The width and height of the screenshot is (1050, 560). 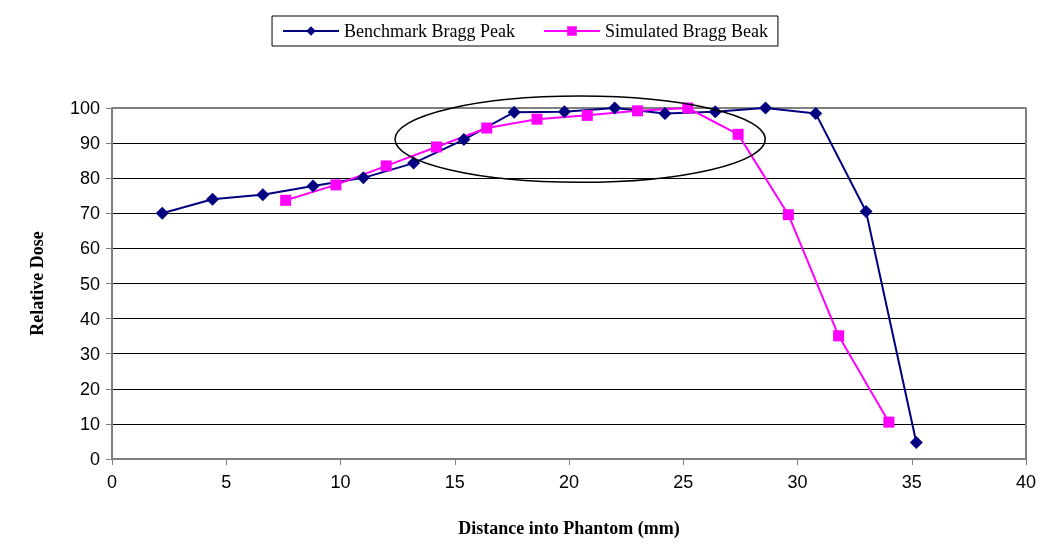 I want to click on y-tick-label: 50, so click(x=89, y=283).